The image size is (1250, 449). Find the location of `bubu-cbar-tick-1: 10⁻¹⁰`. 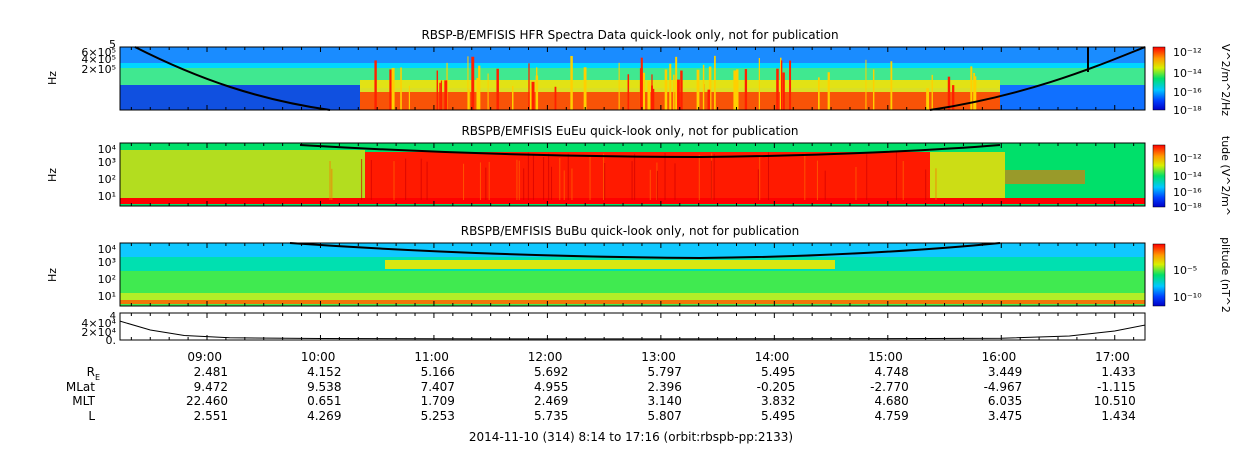

bubu-cbar-tick-1: 10⁻¹⁰ is located at coordinates (1187, 297).